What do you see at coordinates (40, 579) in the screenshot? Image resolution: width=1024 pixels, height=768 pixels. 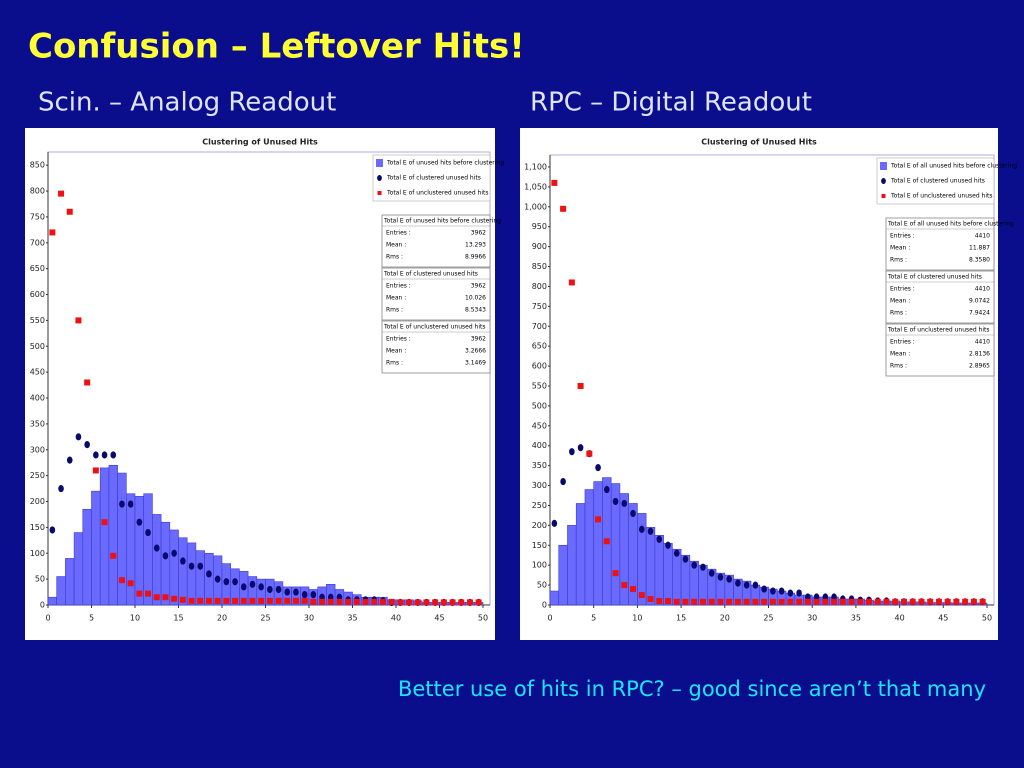 I see `y-tick-label: 50` at bounding box center [40, 579].